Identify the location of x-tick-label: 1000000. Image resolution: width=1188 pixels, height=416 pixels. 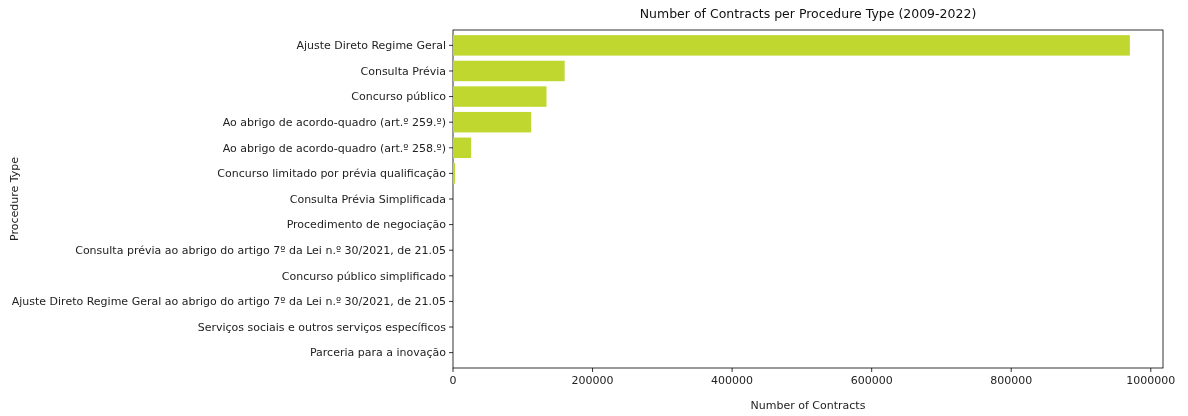
(1151, 380).